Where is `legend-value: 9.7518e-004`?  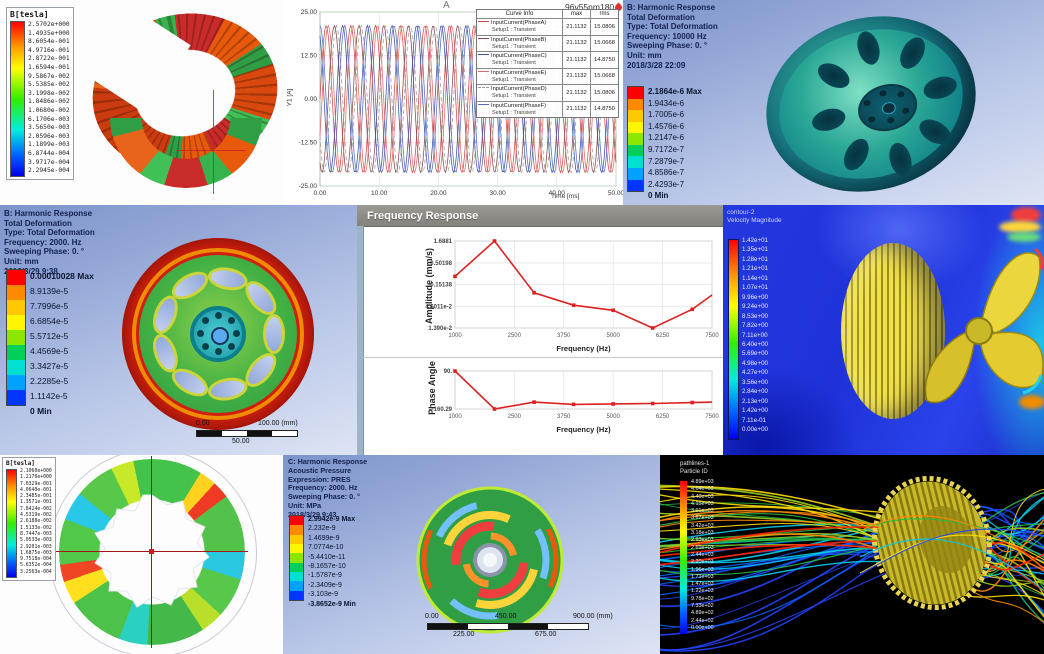
legend-value: 9.7518e-004 is located at coordinates (36, 560).